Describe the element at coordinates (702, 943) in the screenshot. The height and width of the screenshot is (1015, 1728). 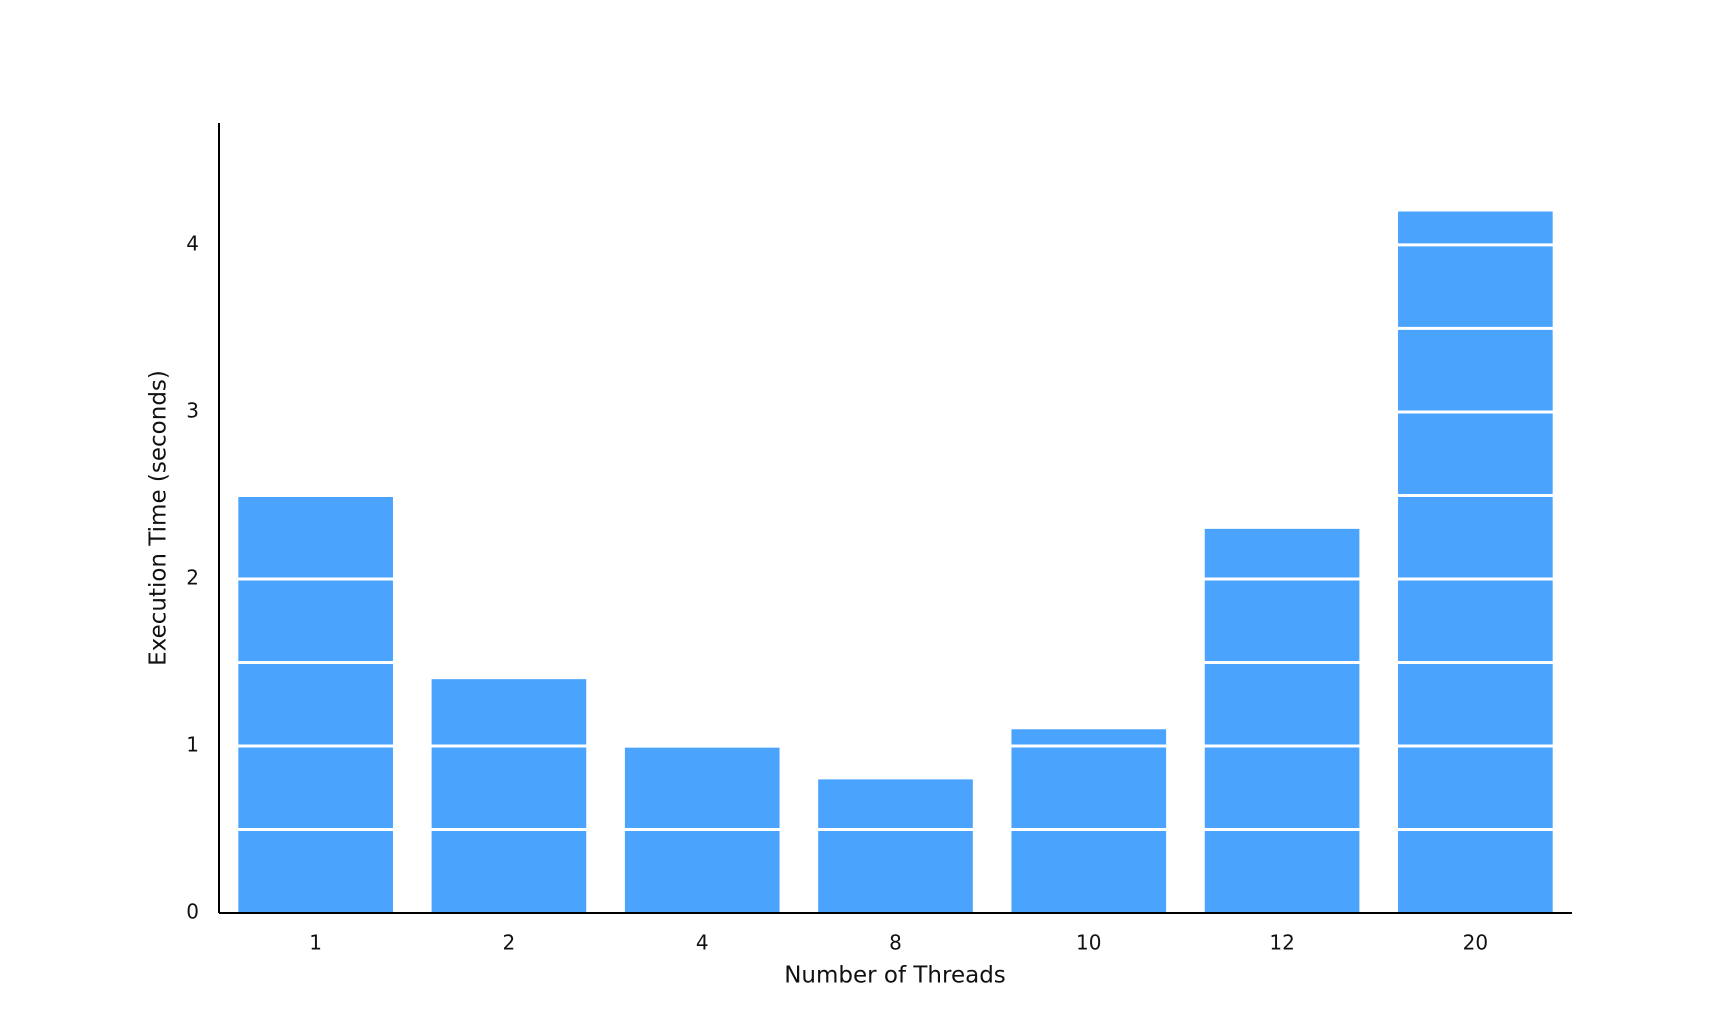
I see `x-tick-label: 4` at that location.